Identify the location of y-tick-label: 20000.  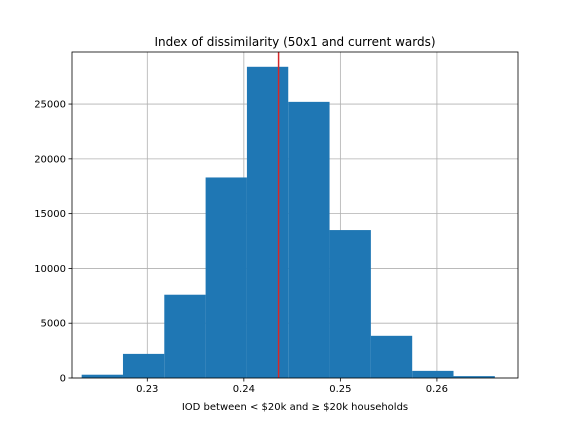
(50, 159).